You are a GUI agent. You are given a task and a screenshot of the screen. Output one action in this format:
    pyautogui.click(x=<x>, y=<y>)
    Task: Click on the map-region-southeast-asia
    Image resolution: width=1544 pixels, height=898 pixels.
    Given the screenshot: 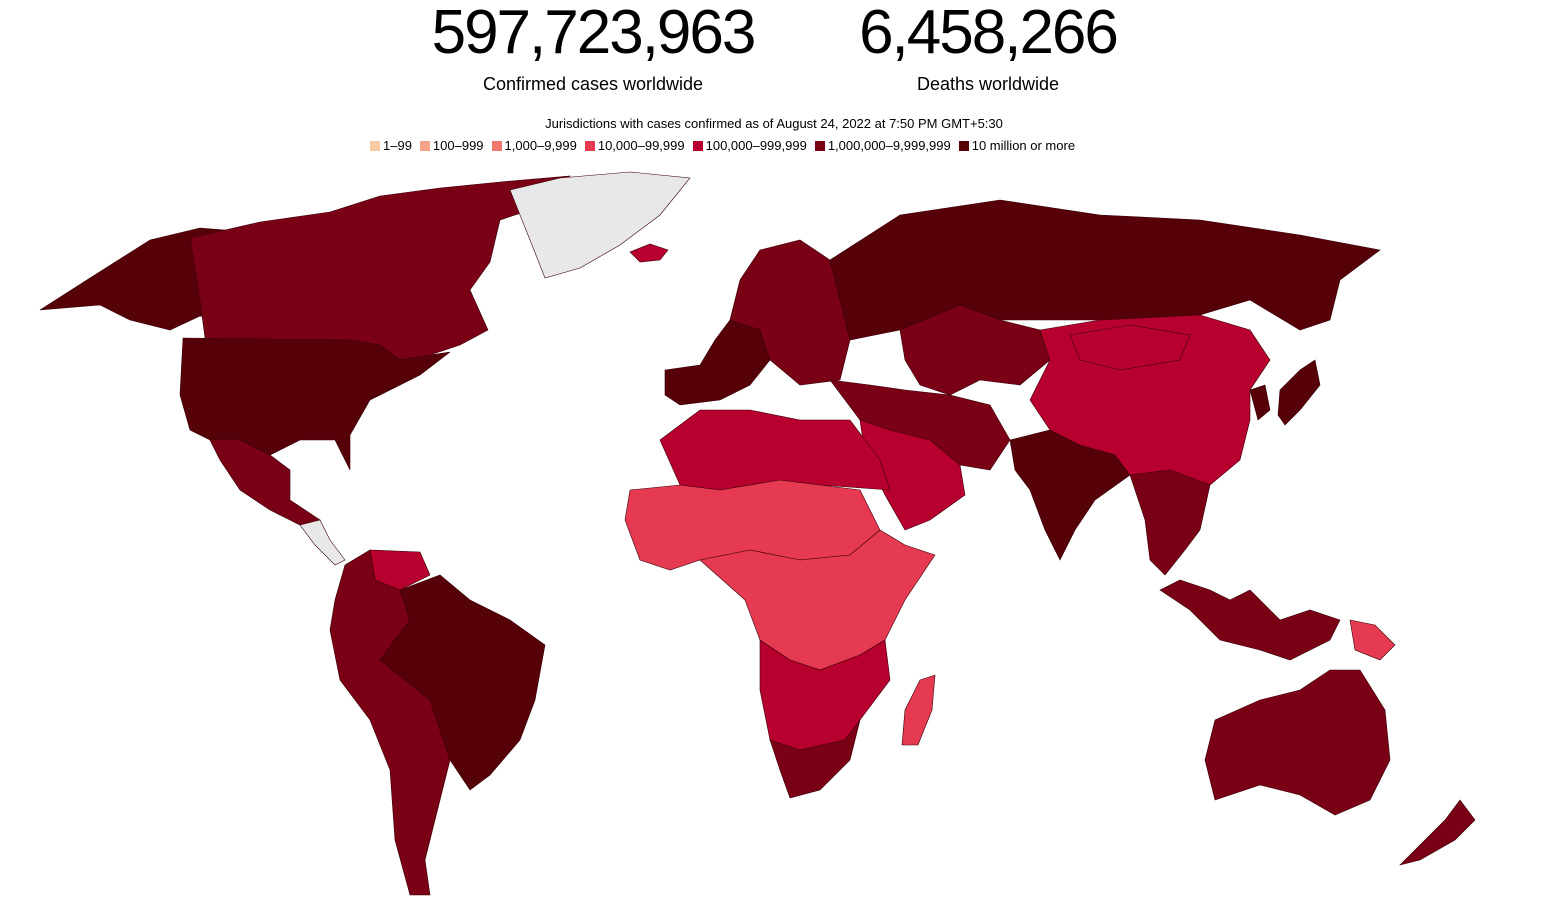 What is the action you would take?
    pyautogui.click(x=1170, y=522)
    